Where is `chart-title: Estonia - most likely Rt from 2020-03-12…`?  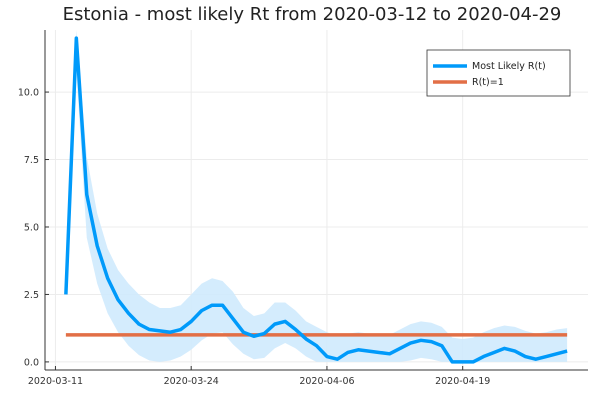
chart-title: Estonia - most likely Rt from 2020-03-12… is located at coordinates (312, 14).